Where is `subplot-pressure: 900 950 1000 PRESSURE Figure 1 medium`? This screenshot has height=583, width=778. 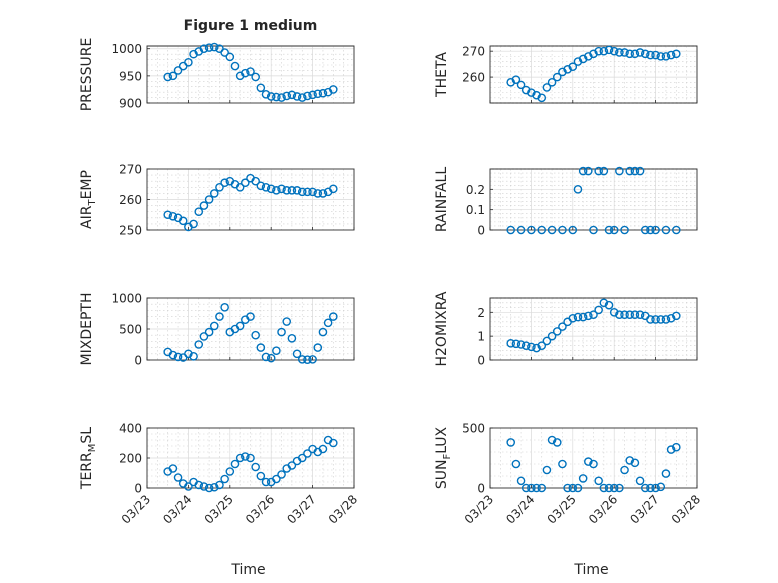 subplot-pressure: 900 950 1000 PRESSURE Figure 1 medium is located at coordinates (217, 65).